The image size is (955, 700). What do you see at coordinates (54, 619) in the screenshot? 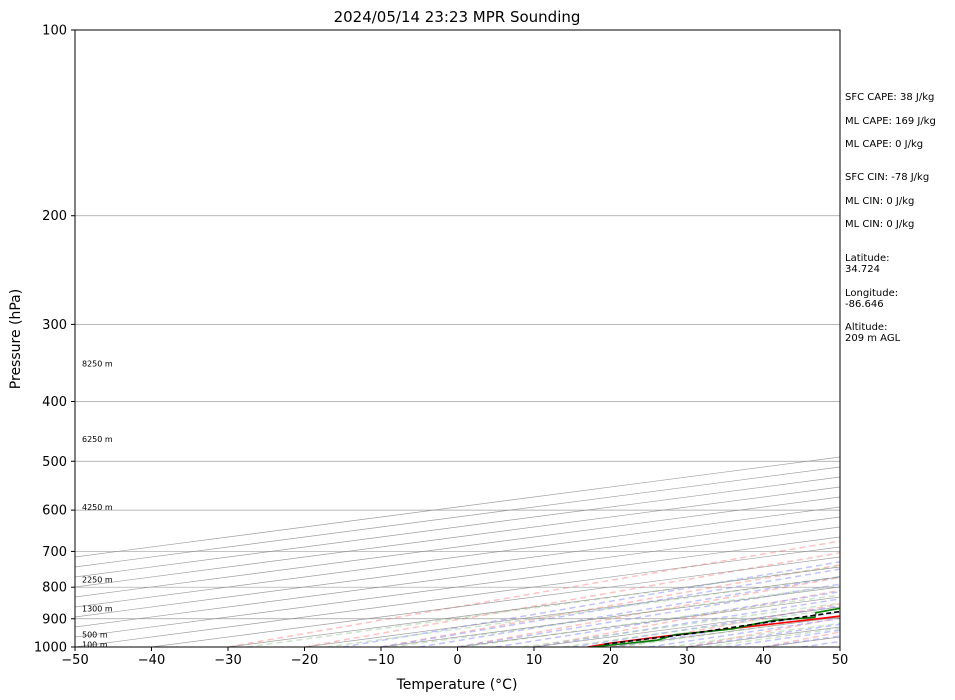
I see `y-tick-label: 900` at bounding box center [54, 619].